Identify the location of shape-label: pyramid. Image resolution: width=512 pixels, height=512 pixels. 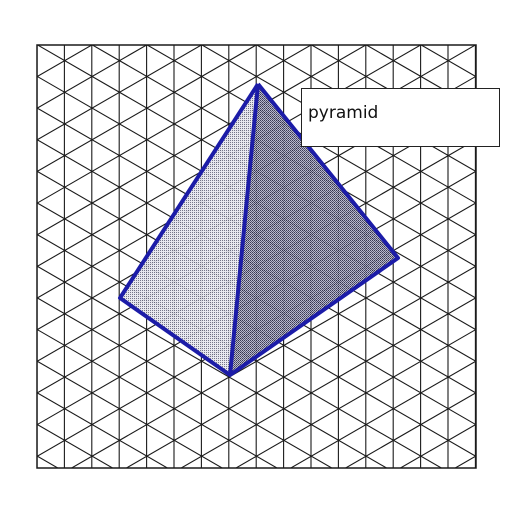
(400, 117).